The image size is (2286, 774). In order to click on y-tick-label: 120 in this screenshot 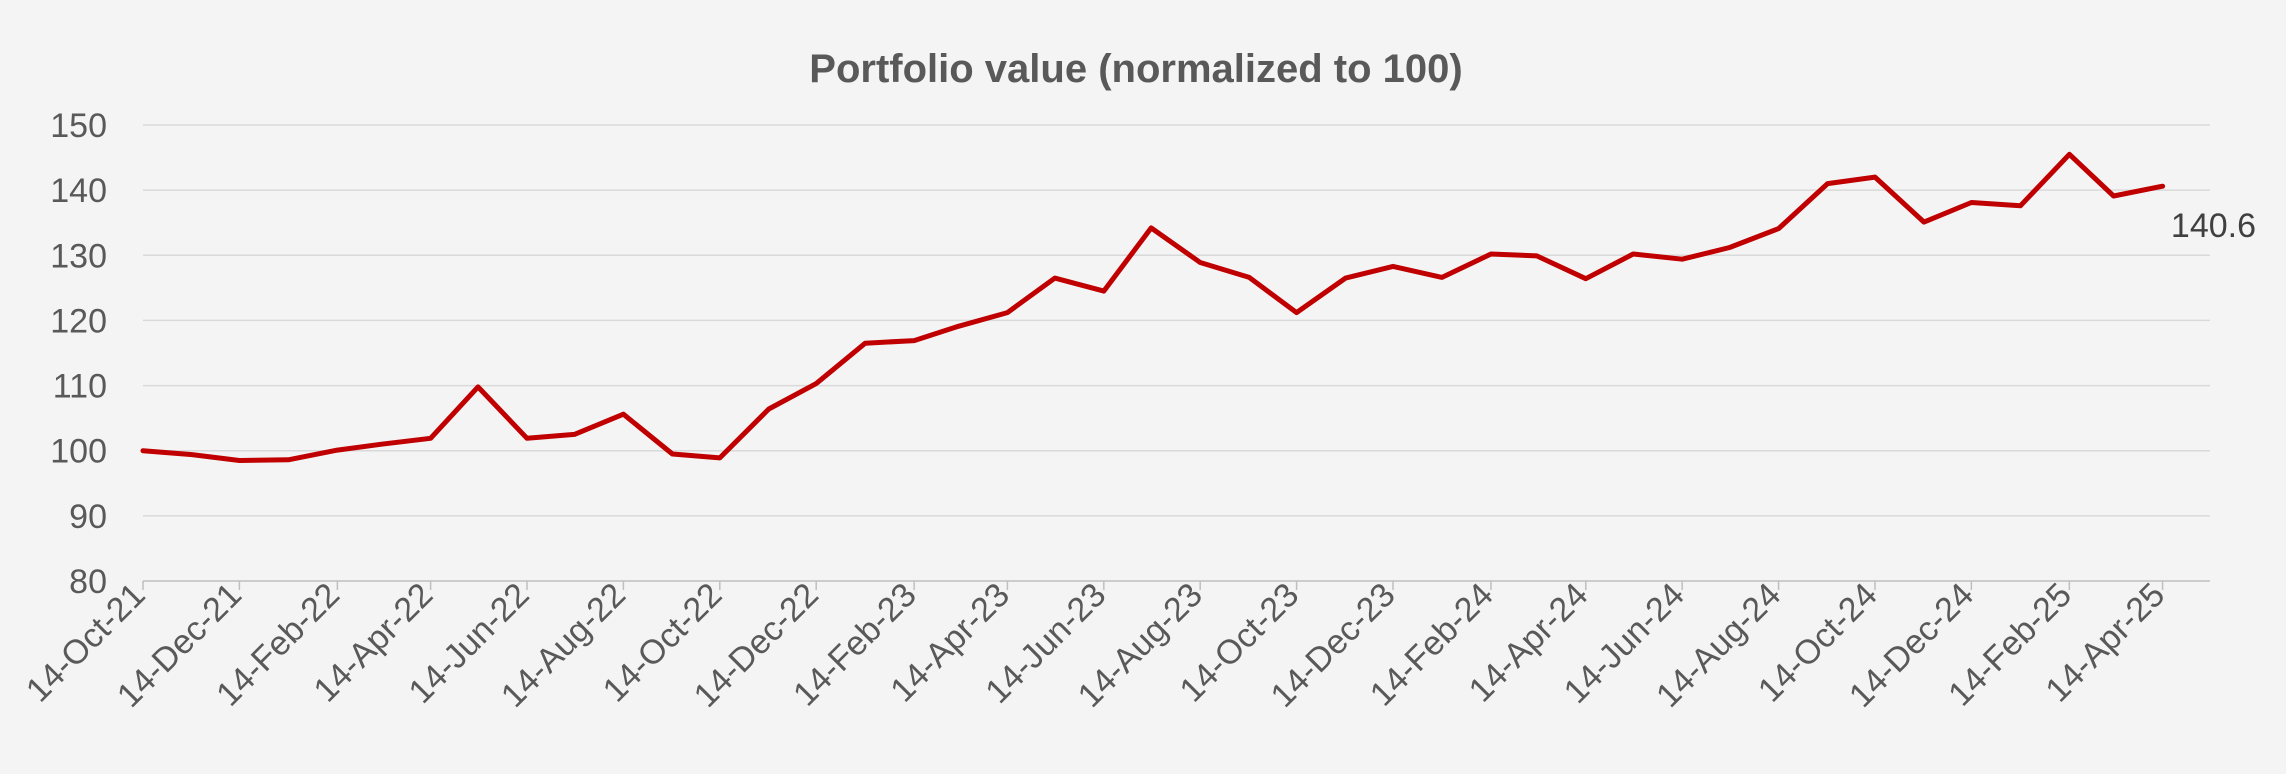, I will do `click(78, 321)`.